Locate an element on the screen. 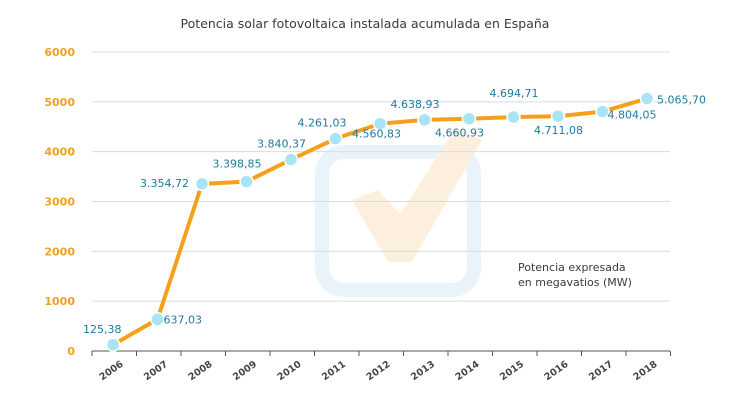  data-point-2009 is located at coordinates (246, 181).